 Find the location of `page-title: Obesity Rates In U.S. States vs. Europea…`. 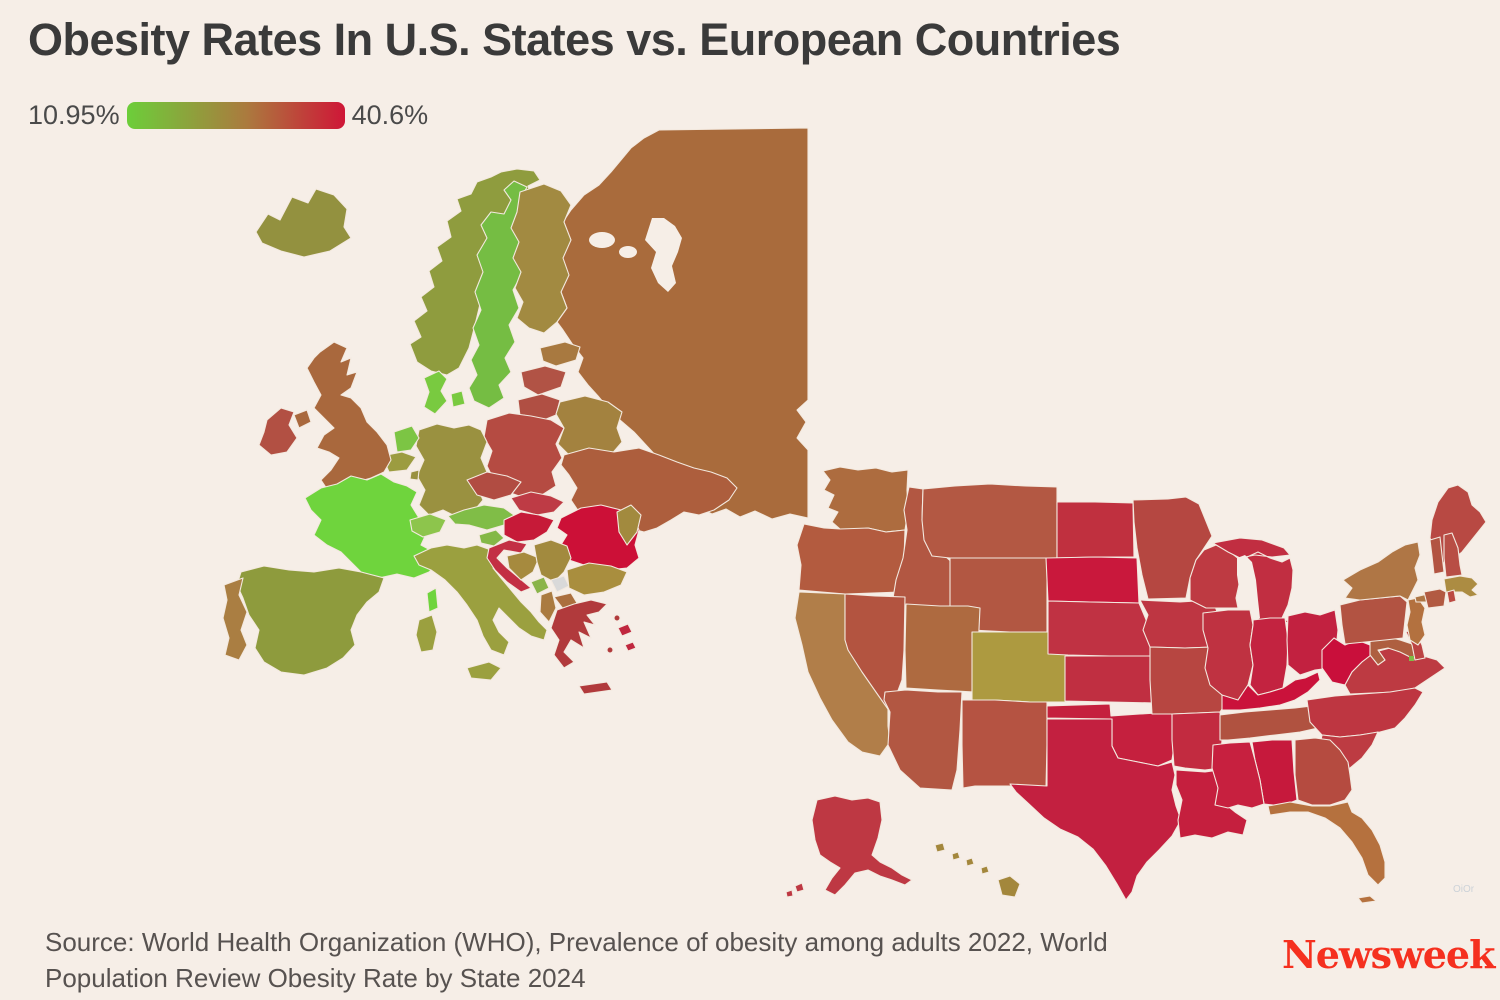

page-title: Obesity Rates In U.S. States vs. Europea… is located at coordinates (574, 39).